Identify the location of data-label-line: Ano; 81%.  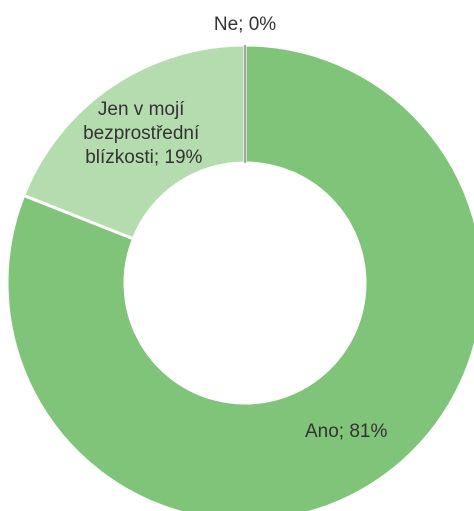
(346, 431).